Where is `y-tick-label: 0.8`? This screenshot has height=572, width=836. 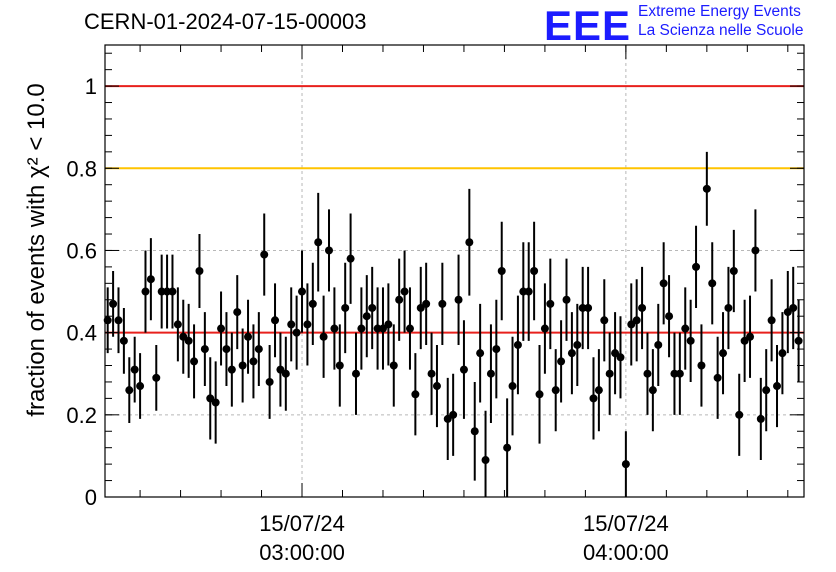 y-tick-label: 0.8 is located at coordinates (81, 168).